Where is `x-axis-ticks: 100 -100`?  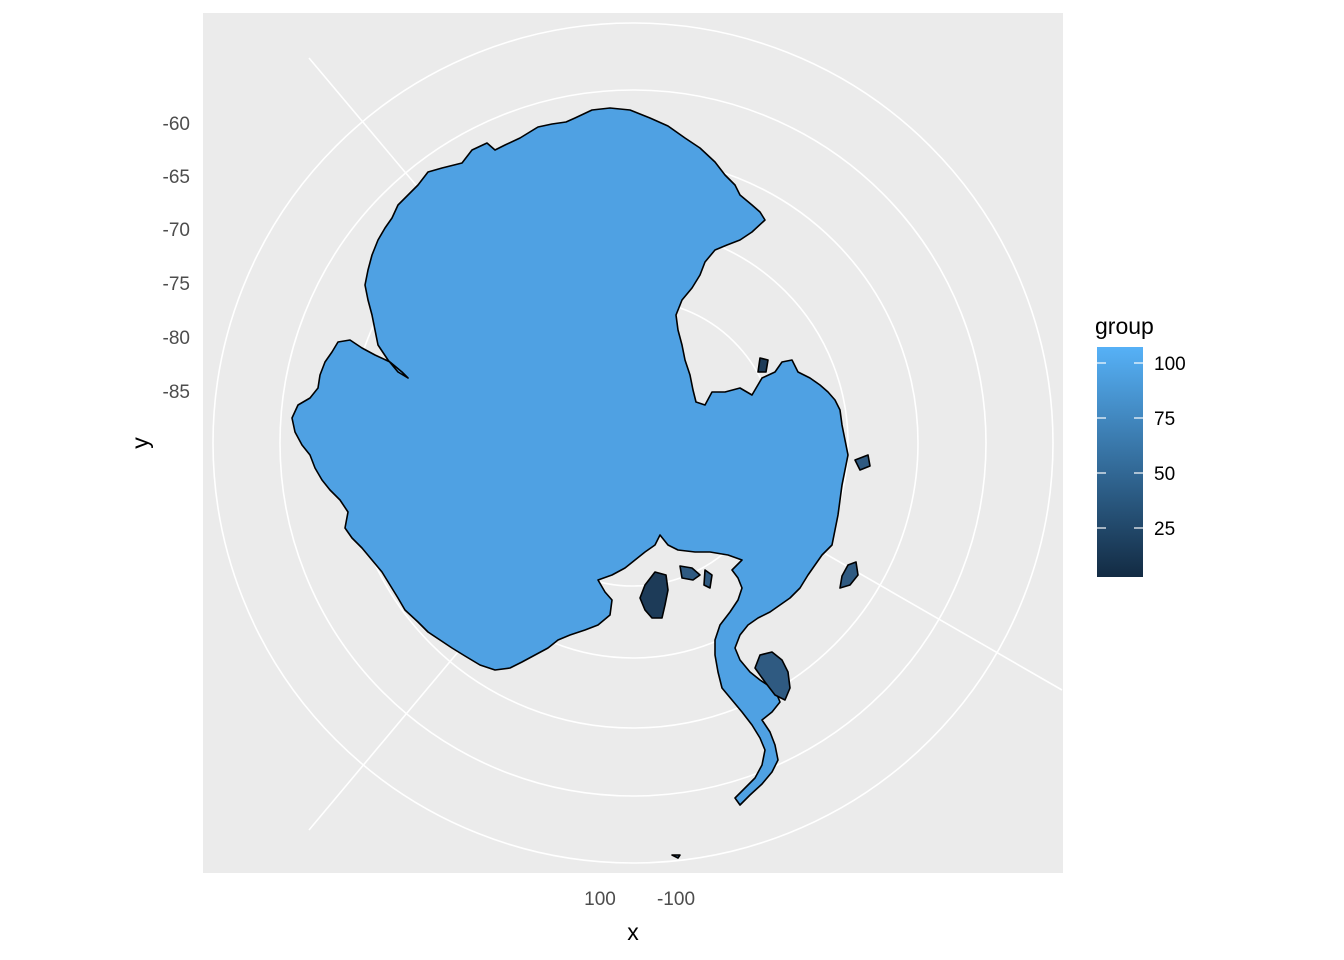 x-axis-ticks: 100 -100 is located at coordinates (639, 899).